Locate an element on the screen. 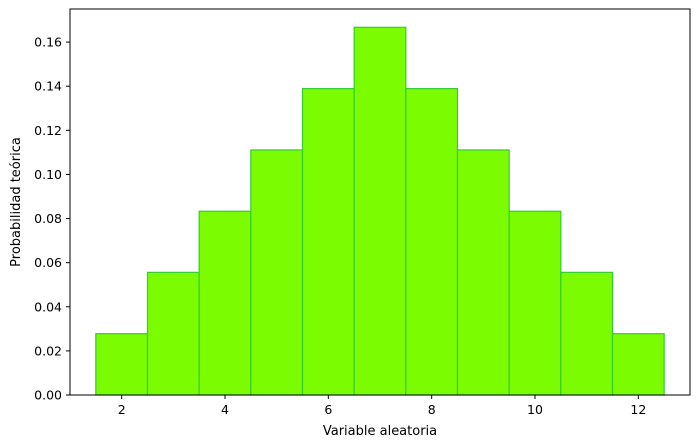 The height and width of the screenshot is (448, 700). y-tick-label: 0.02 is located at coordinates (48, 350).